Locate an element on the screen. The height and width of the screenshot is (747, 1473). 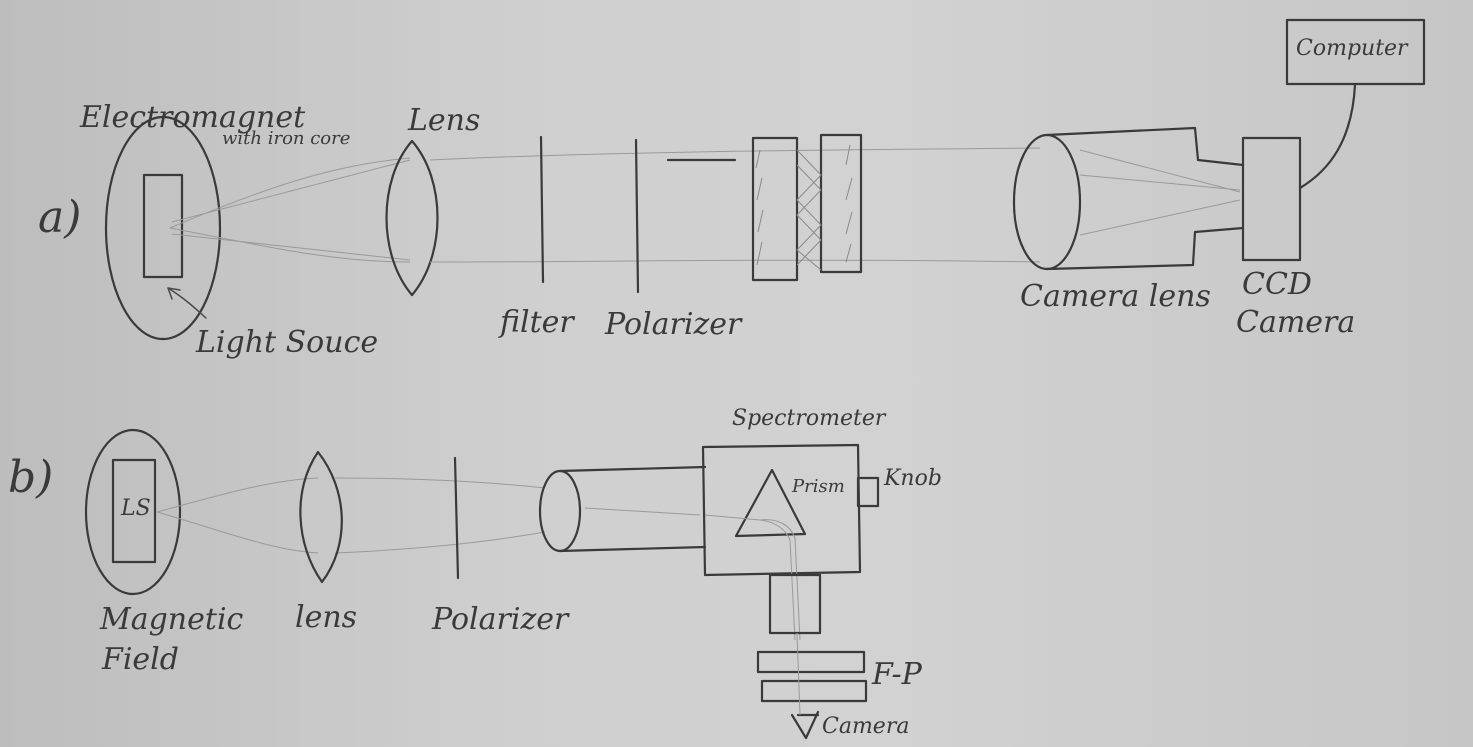
fp-plate-bottom-b is located at coordinates (814, 691).